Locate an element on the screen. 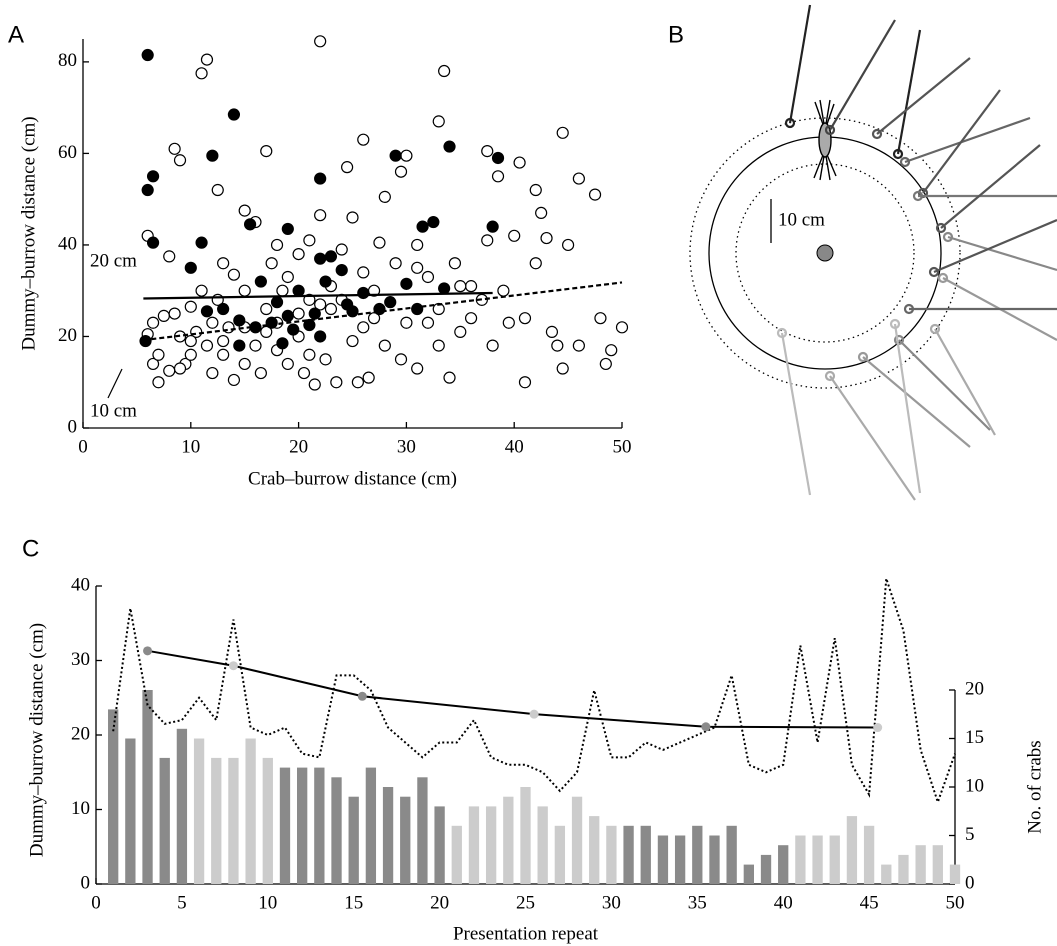 This screenshot has width=1057, height=946. y2-tick-label: 5 is located at coordinates (970, 834).